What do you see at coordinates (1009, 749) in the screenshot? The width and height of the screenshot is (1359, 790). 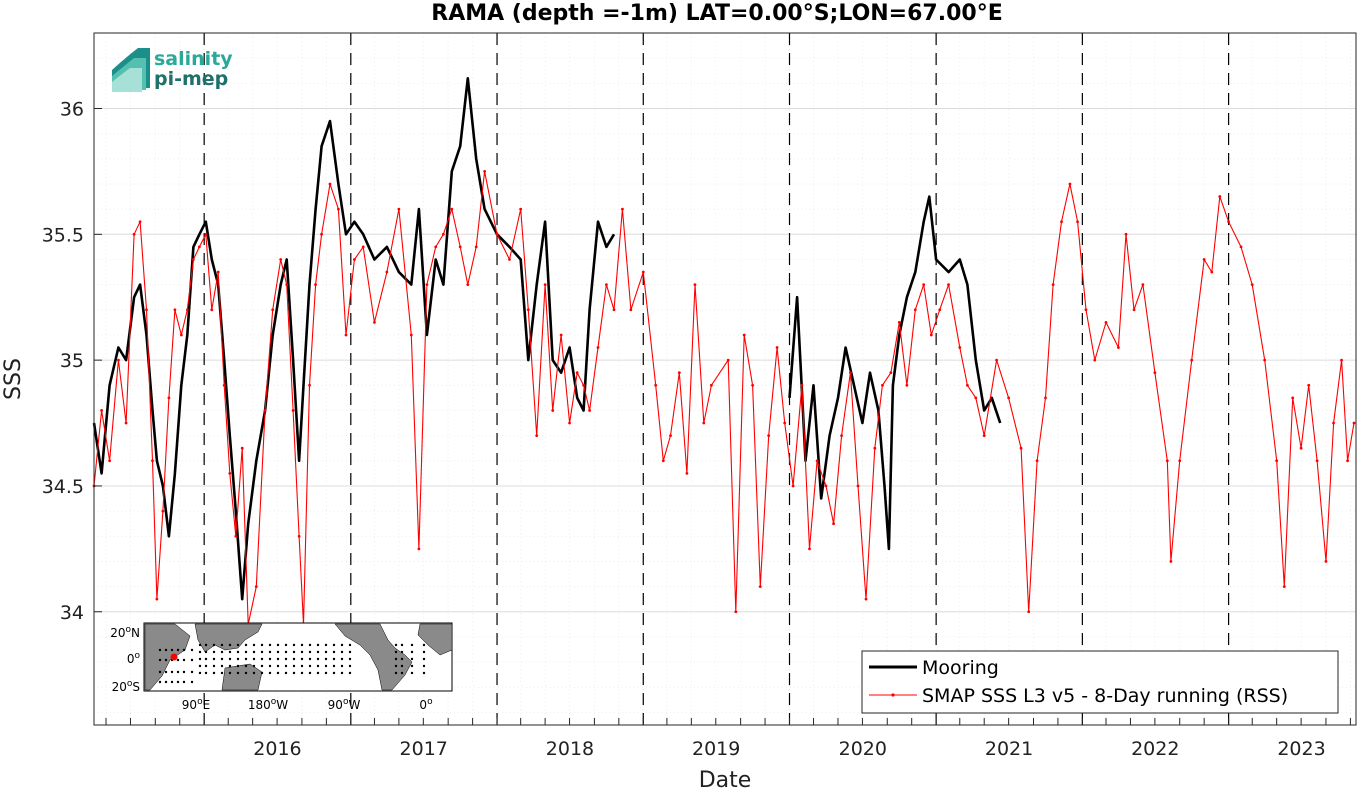 I see `x-tick-label: 2021` at bounding box center [1009, 749].